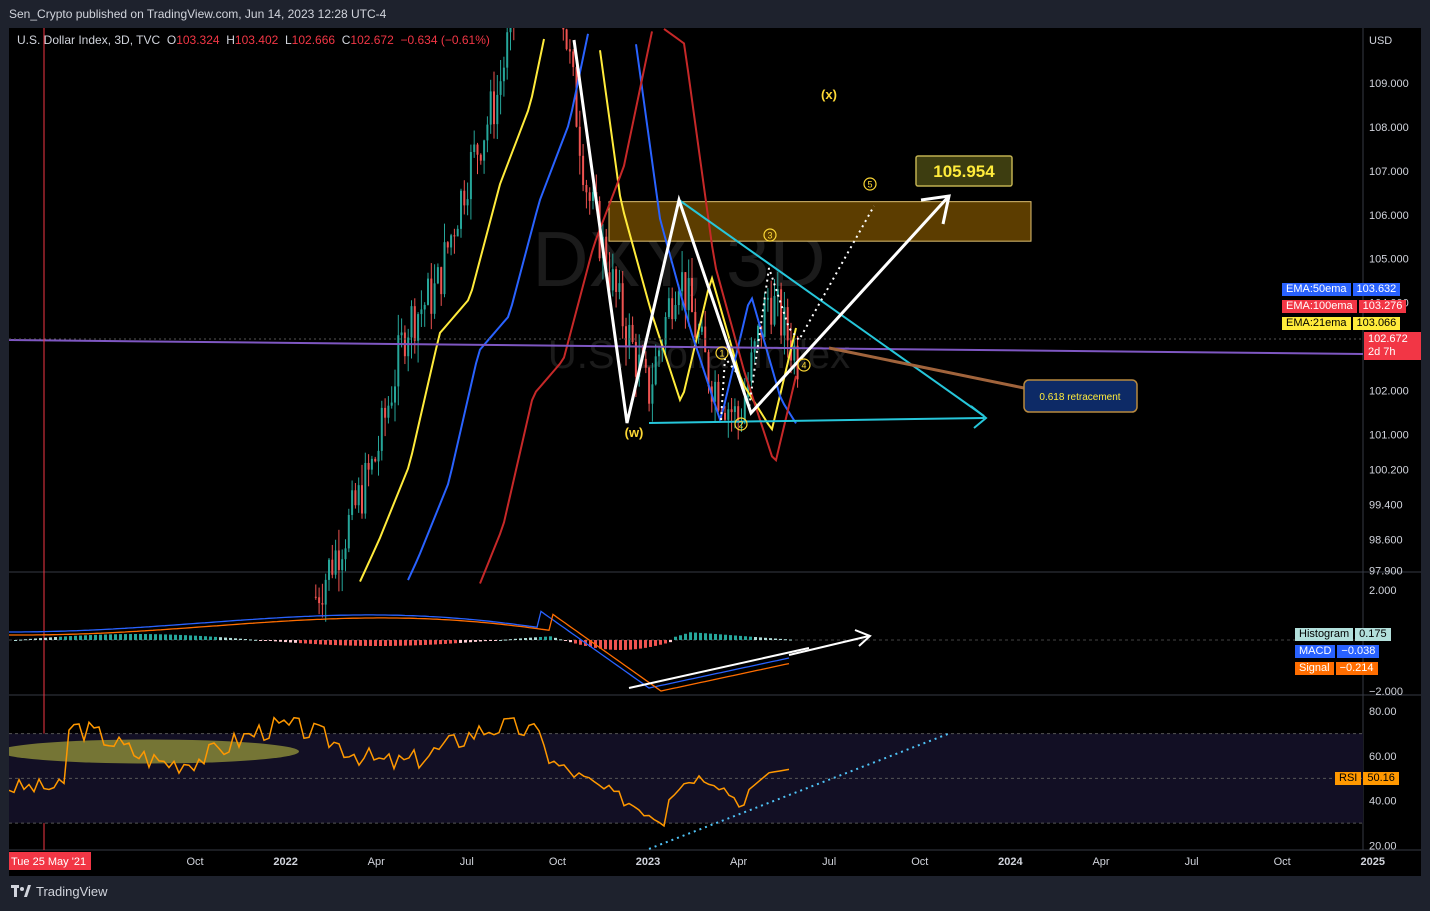 This screenshot has width=1430, height=911. What do you see at coordinates (964, 171) in the screenshot?
I see `target-label-box` at bounding box center [964, 171].